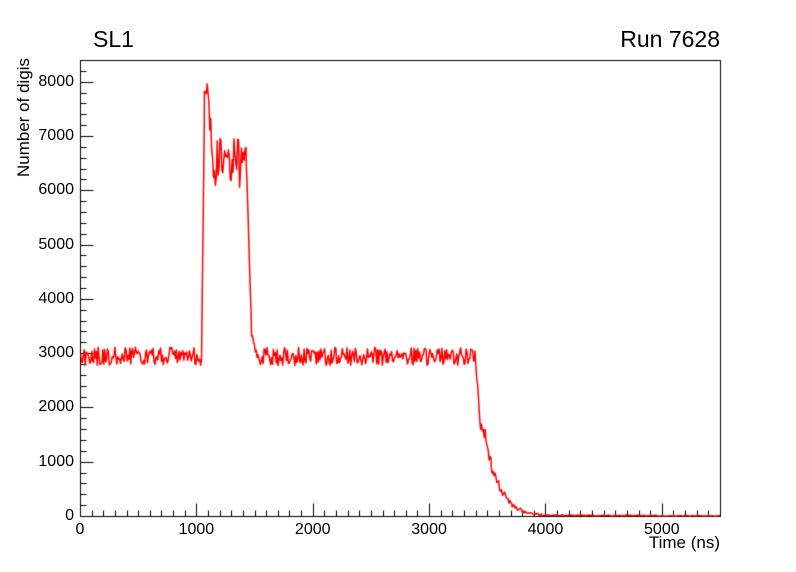 The width and height of the screenshot is (796, 572). Describe the element at coordinates (80, 529) in the screenshot. I see `x-tick-label: 0` at that location.